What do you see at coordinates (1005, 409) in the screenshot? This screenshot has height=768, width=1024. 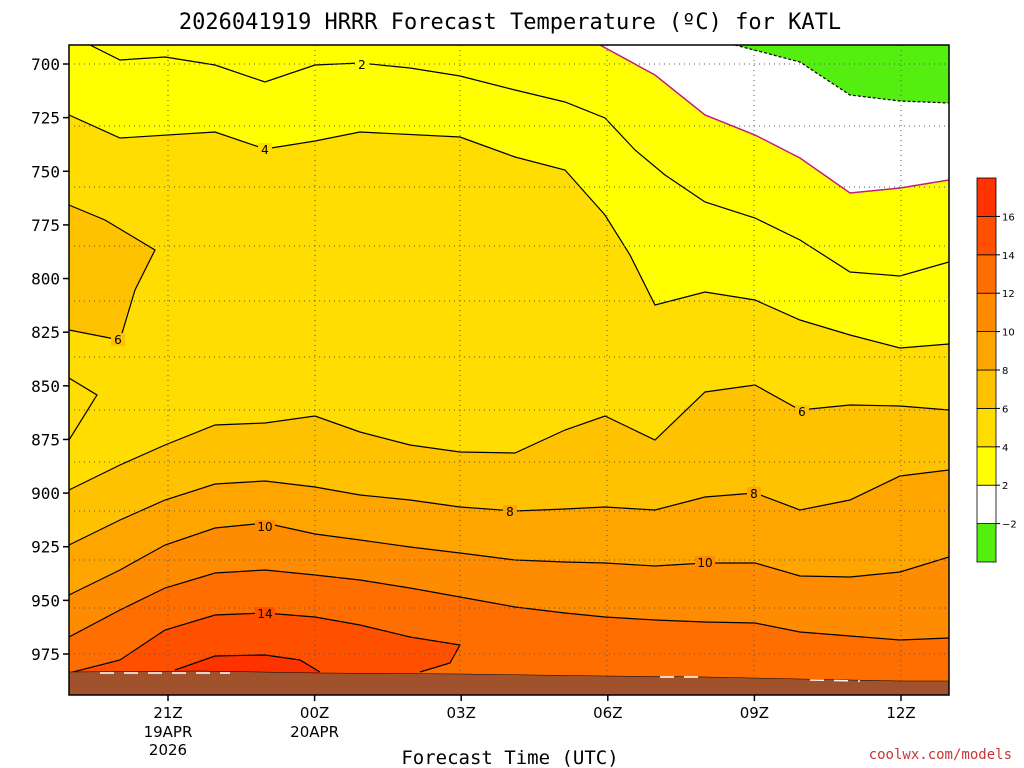 I see `colorbar-label: 6` at bounding box center [1005, 409].